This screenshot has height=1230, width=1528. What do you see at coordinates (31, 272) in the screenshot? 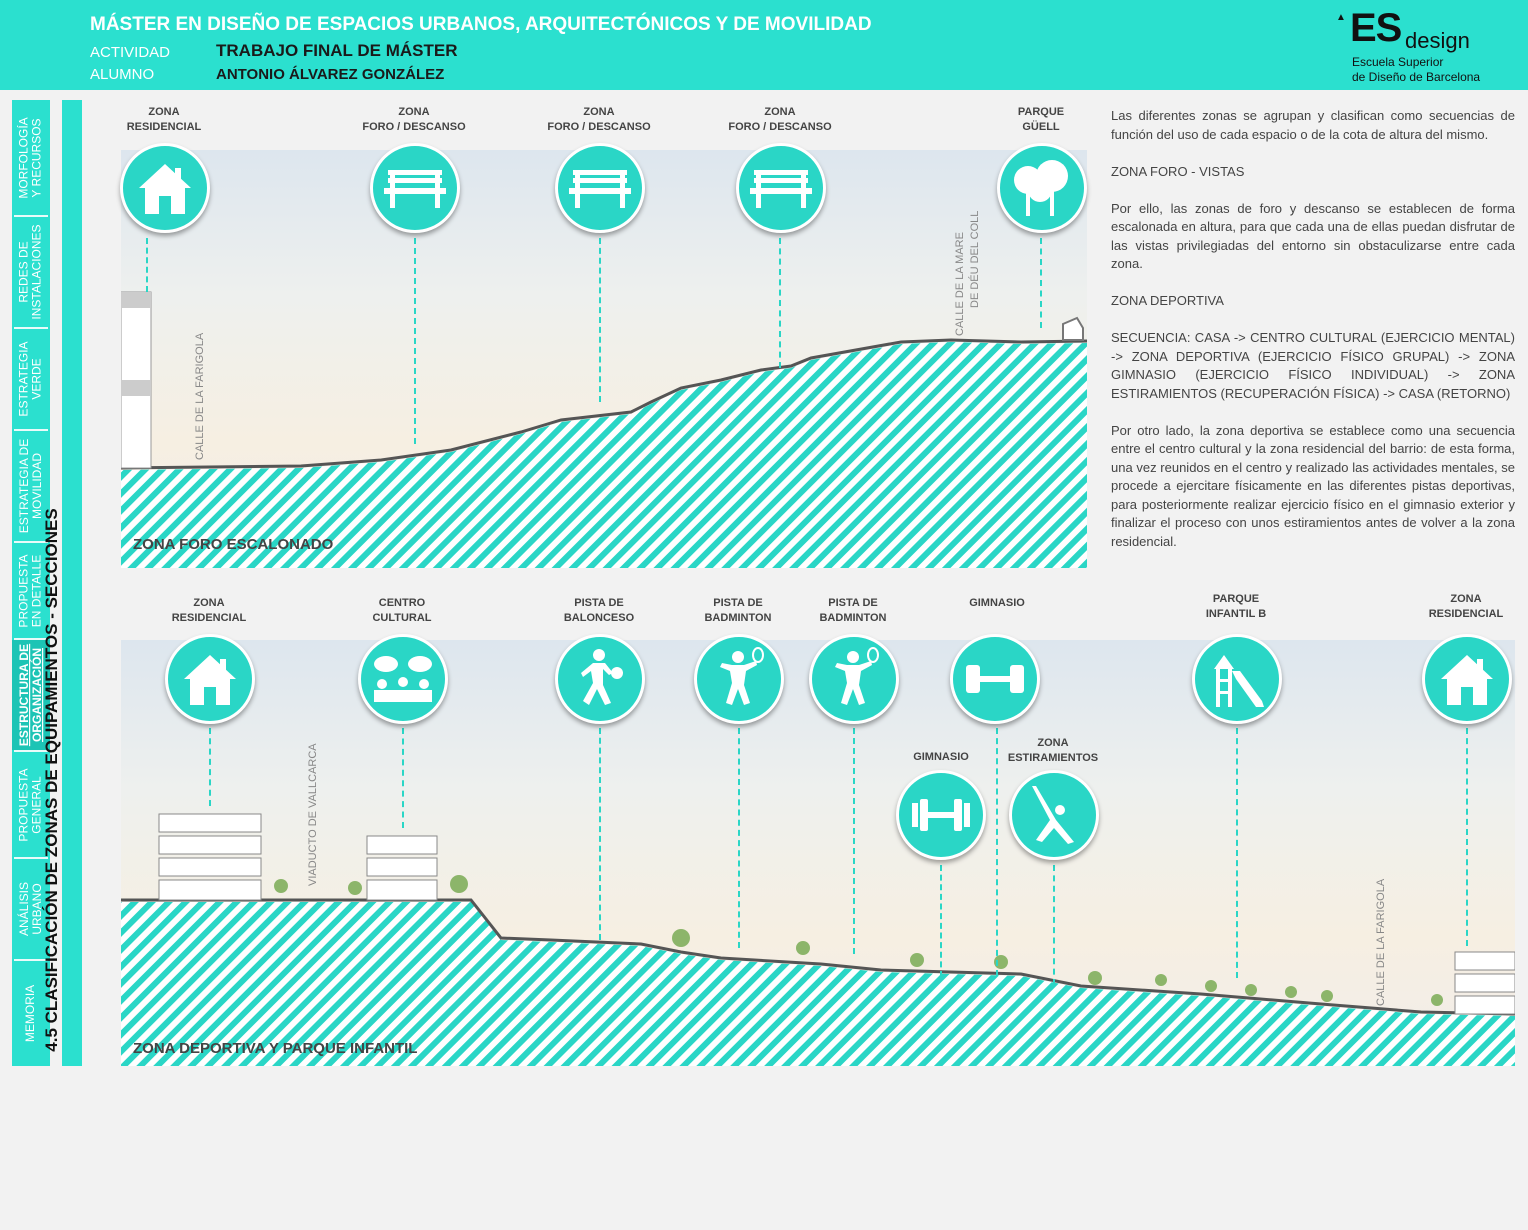
I see `nav-item-redes: REDES DE INSTALACIONES` at bounding box center [31, 272].